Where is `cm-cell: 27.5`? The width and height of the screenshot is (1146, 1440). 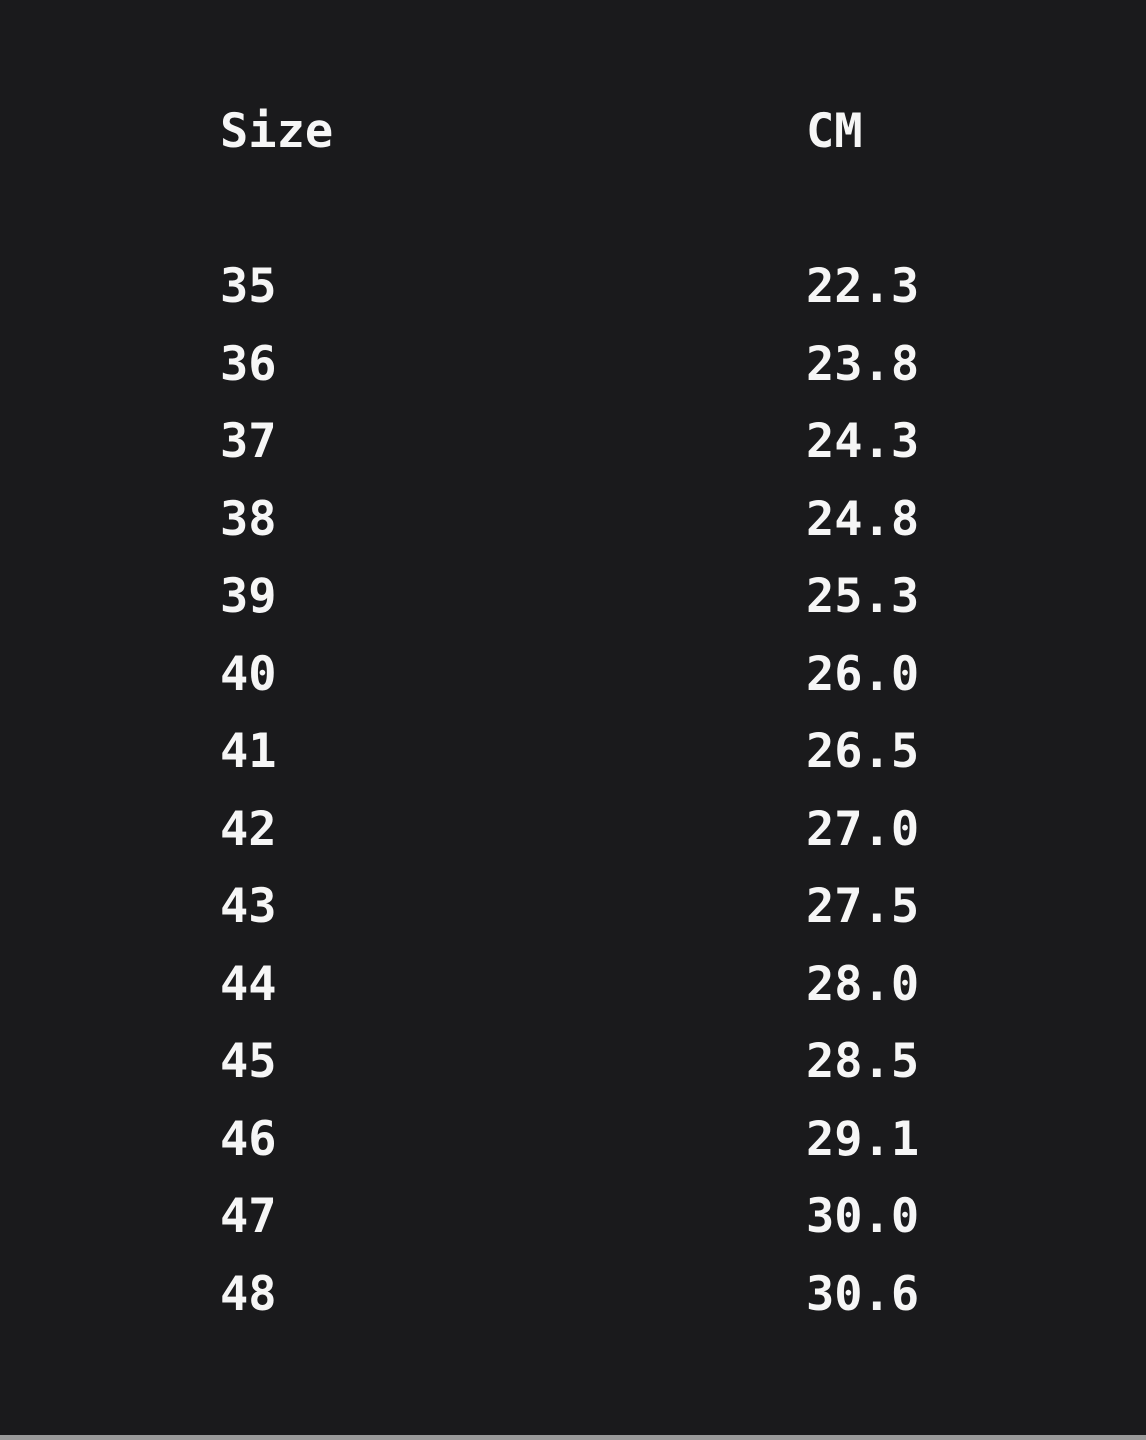
cm-cell: 27.5 is located at coordinates (863, 907).